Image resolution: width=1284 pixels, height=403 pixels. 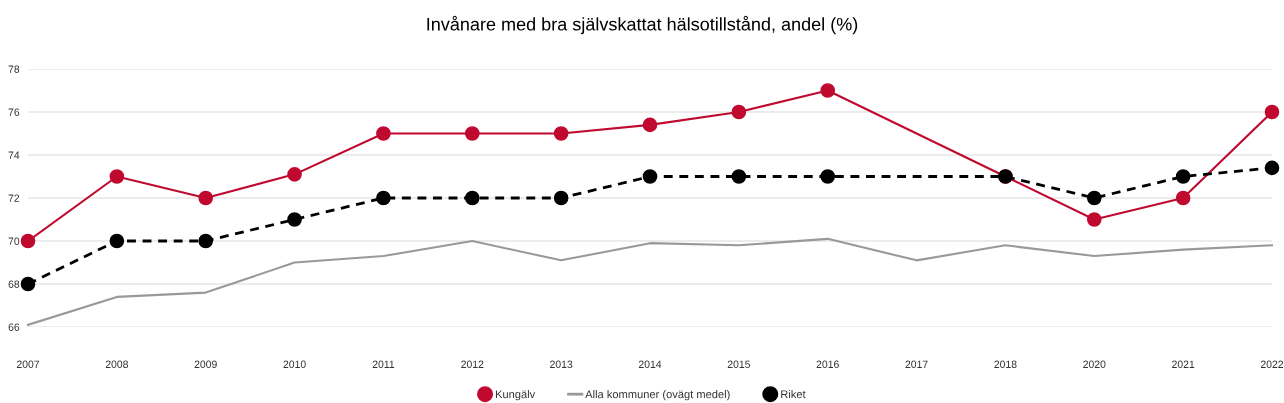 What do you see at coordinates (827, 364) in the screenshot?
I see `x-tick-label: 2016` at bounding box center [827, 364].